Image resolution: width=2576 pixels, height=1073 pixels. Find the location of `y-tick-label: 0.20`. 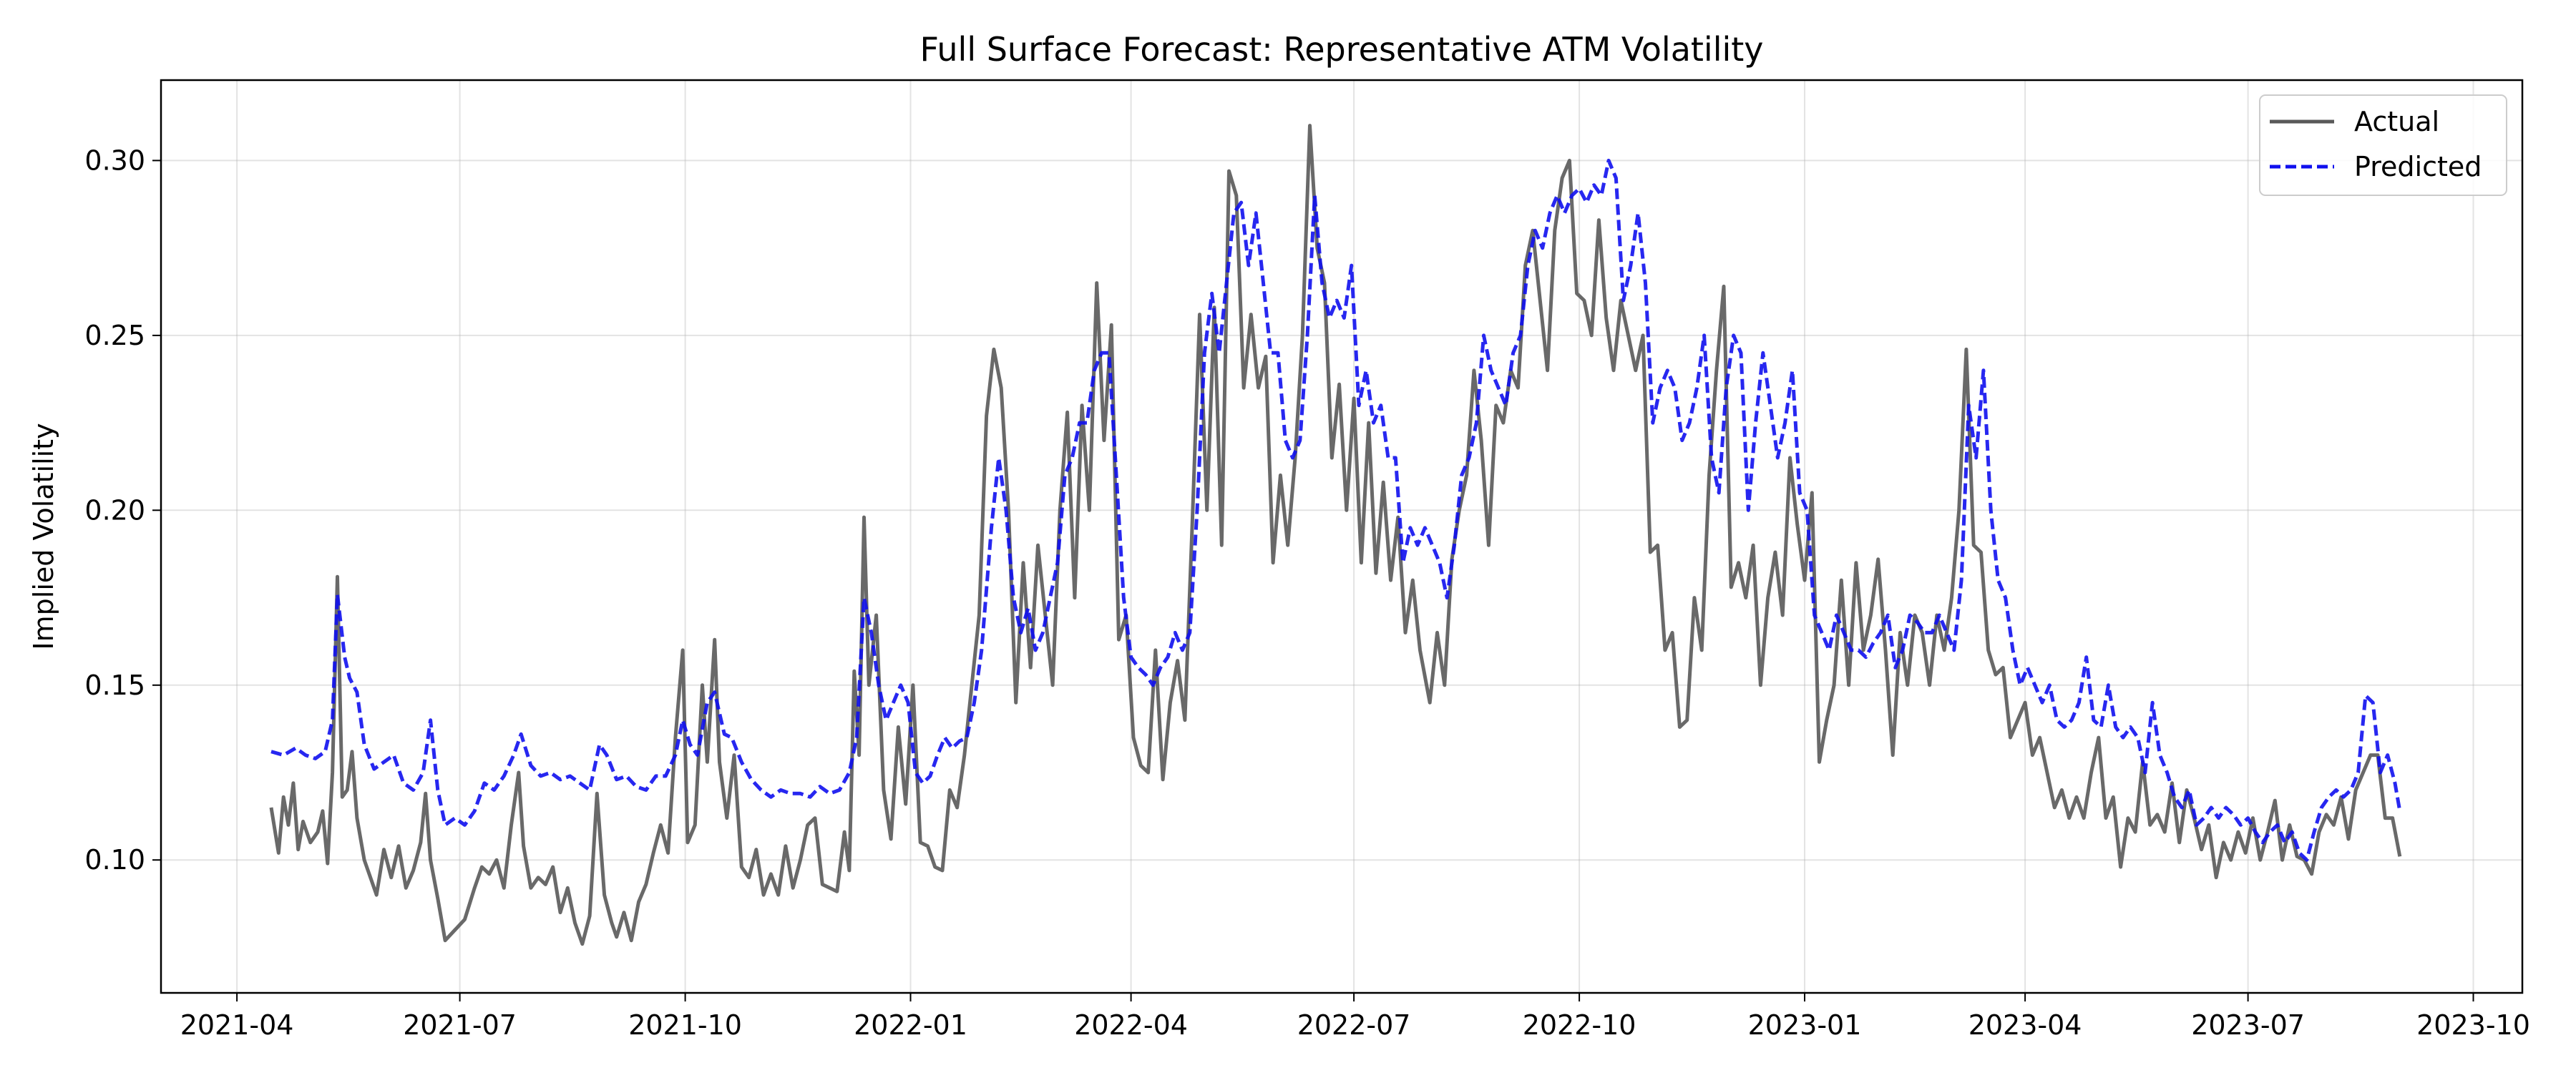

y-tick-label: 0.20 is located at coordinates (114, 510).